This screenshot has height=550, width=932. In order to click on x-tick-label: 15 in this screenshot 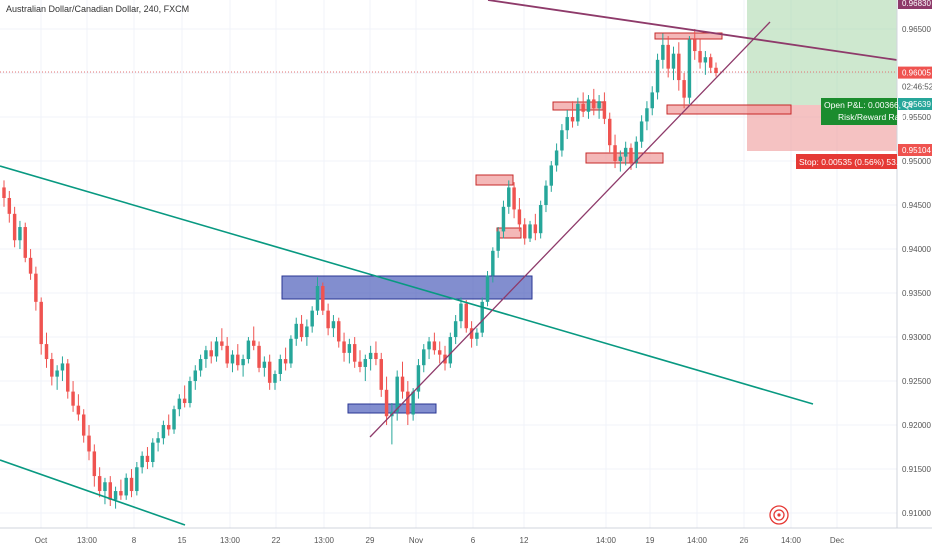, I will do `click(182, 540)`.